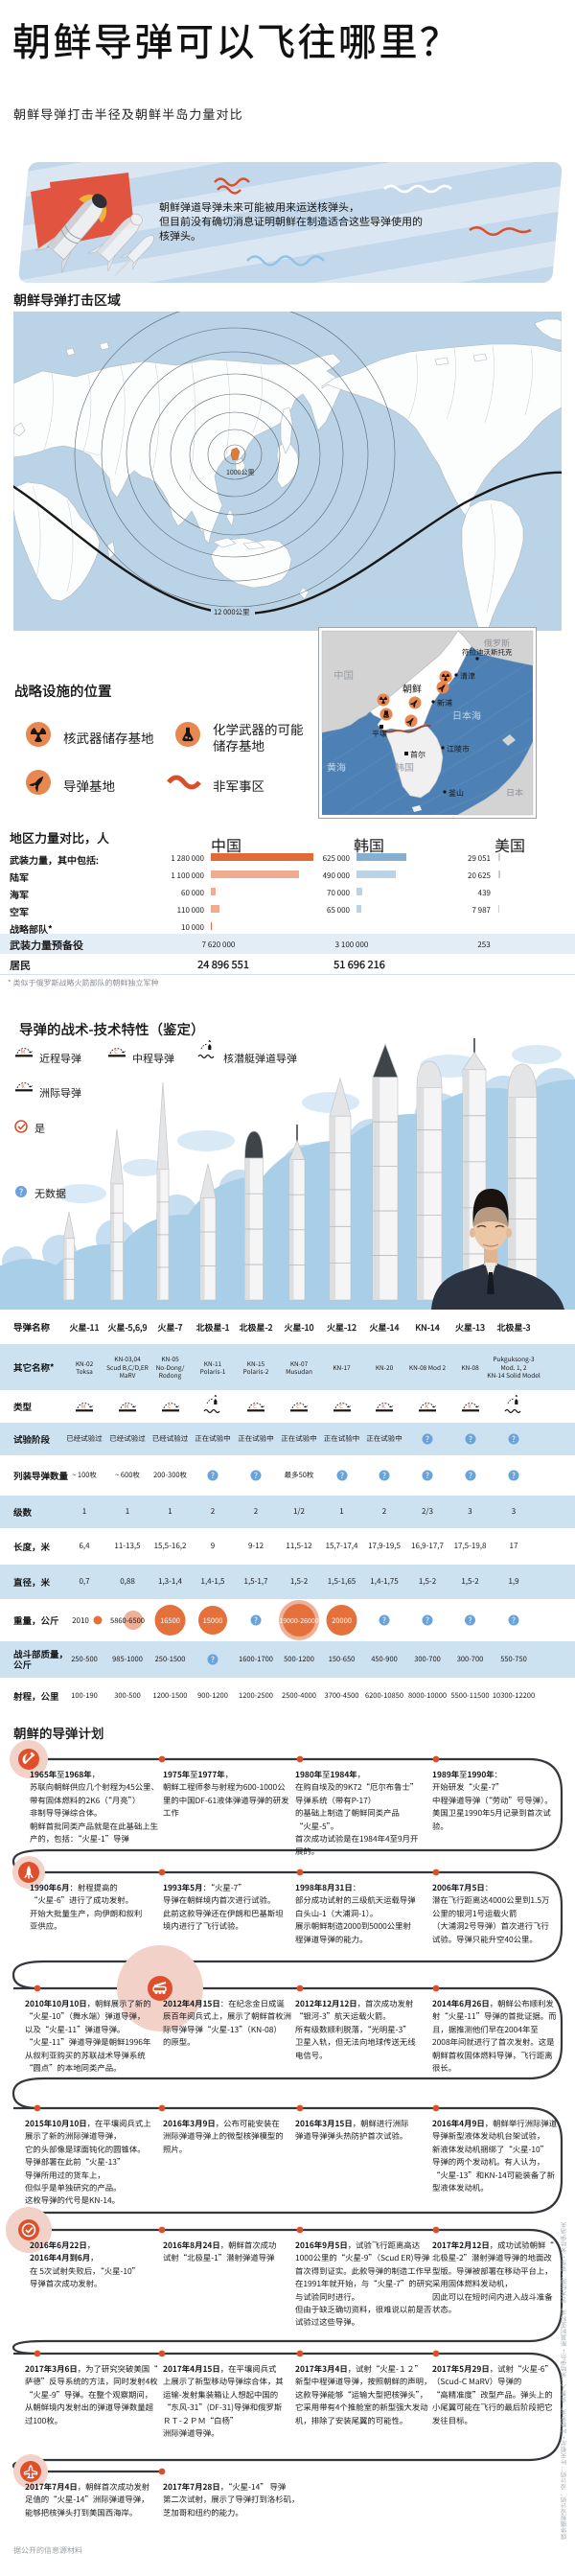  I want to click on svg-text: 平壤, so click(379, 734).